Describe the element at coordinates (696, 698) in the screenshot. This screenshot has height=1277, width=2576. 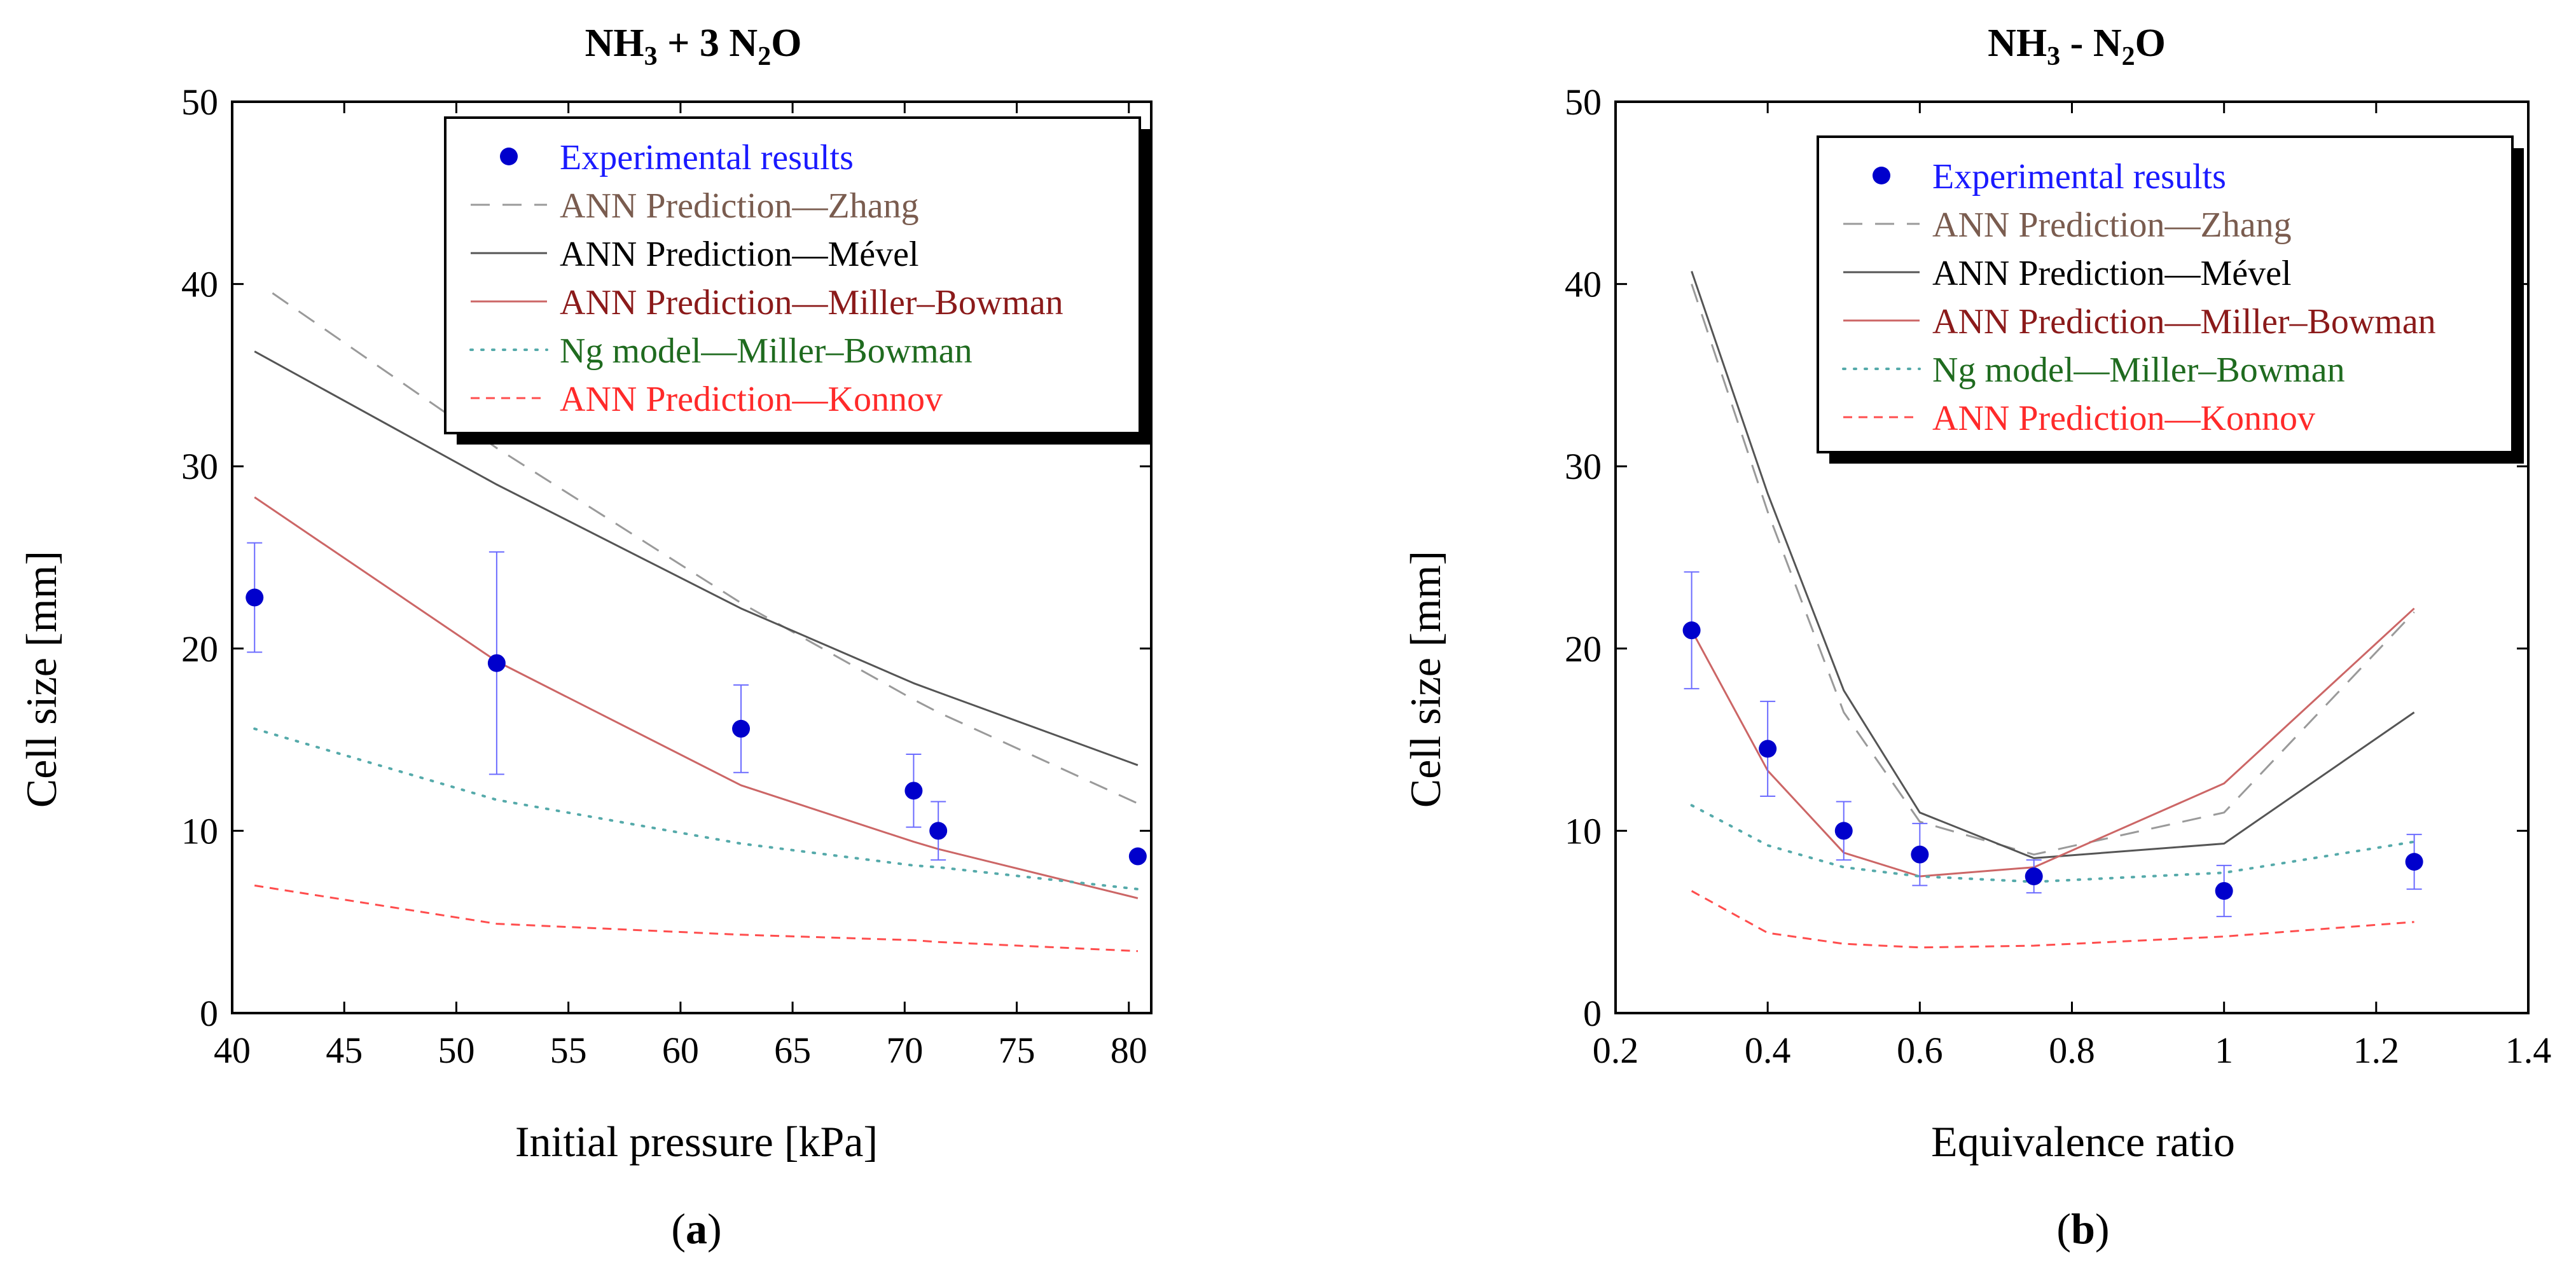
I see `series-line-miller-bowman-a` at that location.